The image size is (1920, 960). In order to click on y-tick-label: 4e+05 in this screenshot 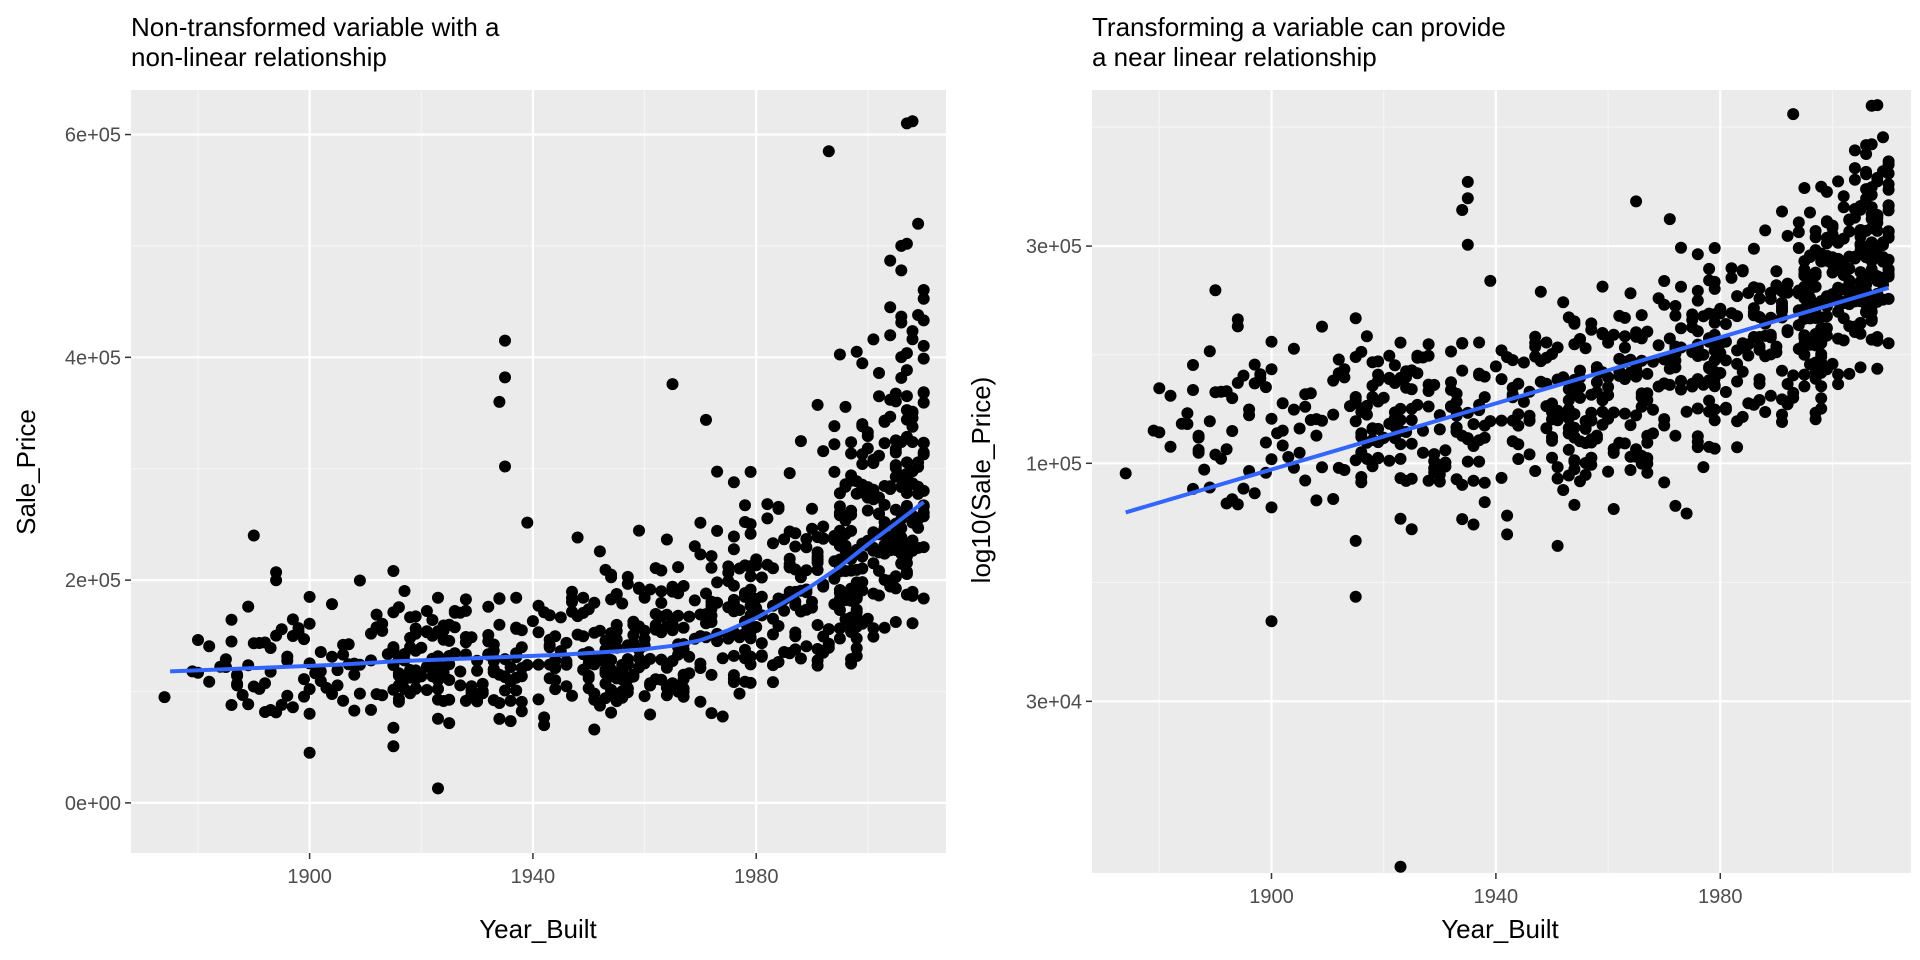, I will do `click(93, 358)`.